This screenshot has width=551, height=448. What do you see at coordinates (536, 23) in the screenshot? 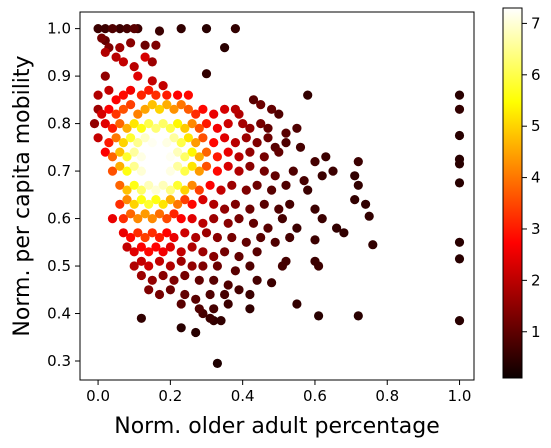
I see `colorbar-tick-label: 7` at bounding box center [536, 23].